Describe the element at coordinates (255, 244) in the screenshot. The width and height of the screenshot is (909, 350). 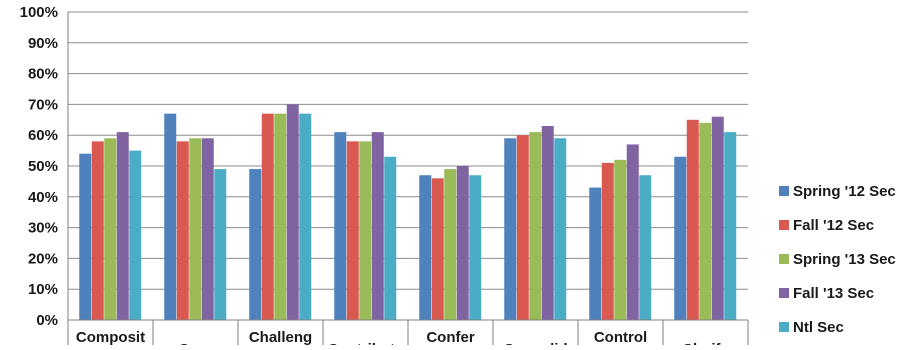
I see `bar-spring-12-sec-challeng` at that location.